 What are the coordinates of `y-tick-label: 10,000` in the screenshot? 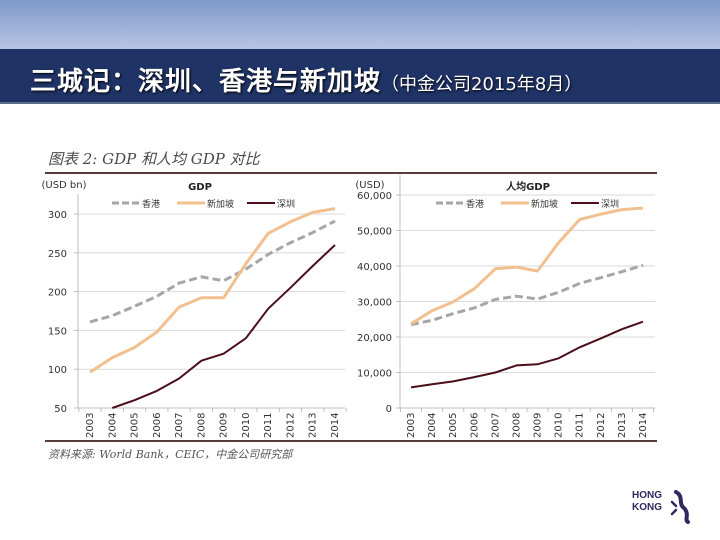 It's located at (374, 374).